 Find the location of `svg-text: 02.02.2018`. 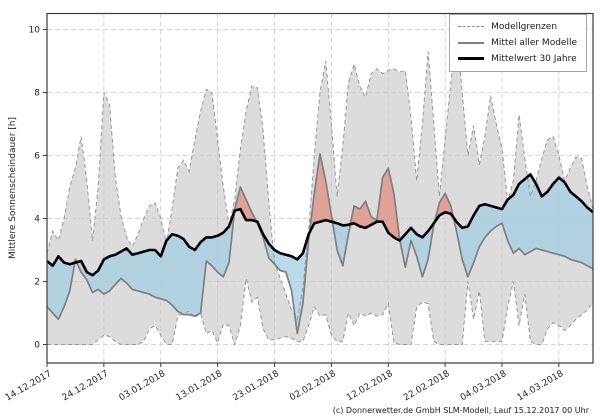

svg-text: 02.02.2018 is located at coordinates (313, 386).